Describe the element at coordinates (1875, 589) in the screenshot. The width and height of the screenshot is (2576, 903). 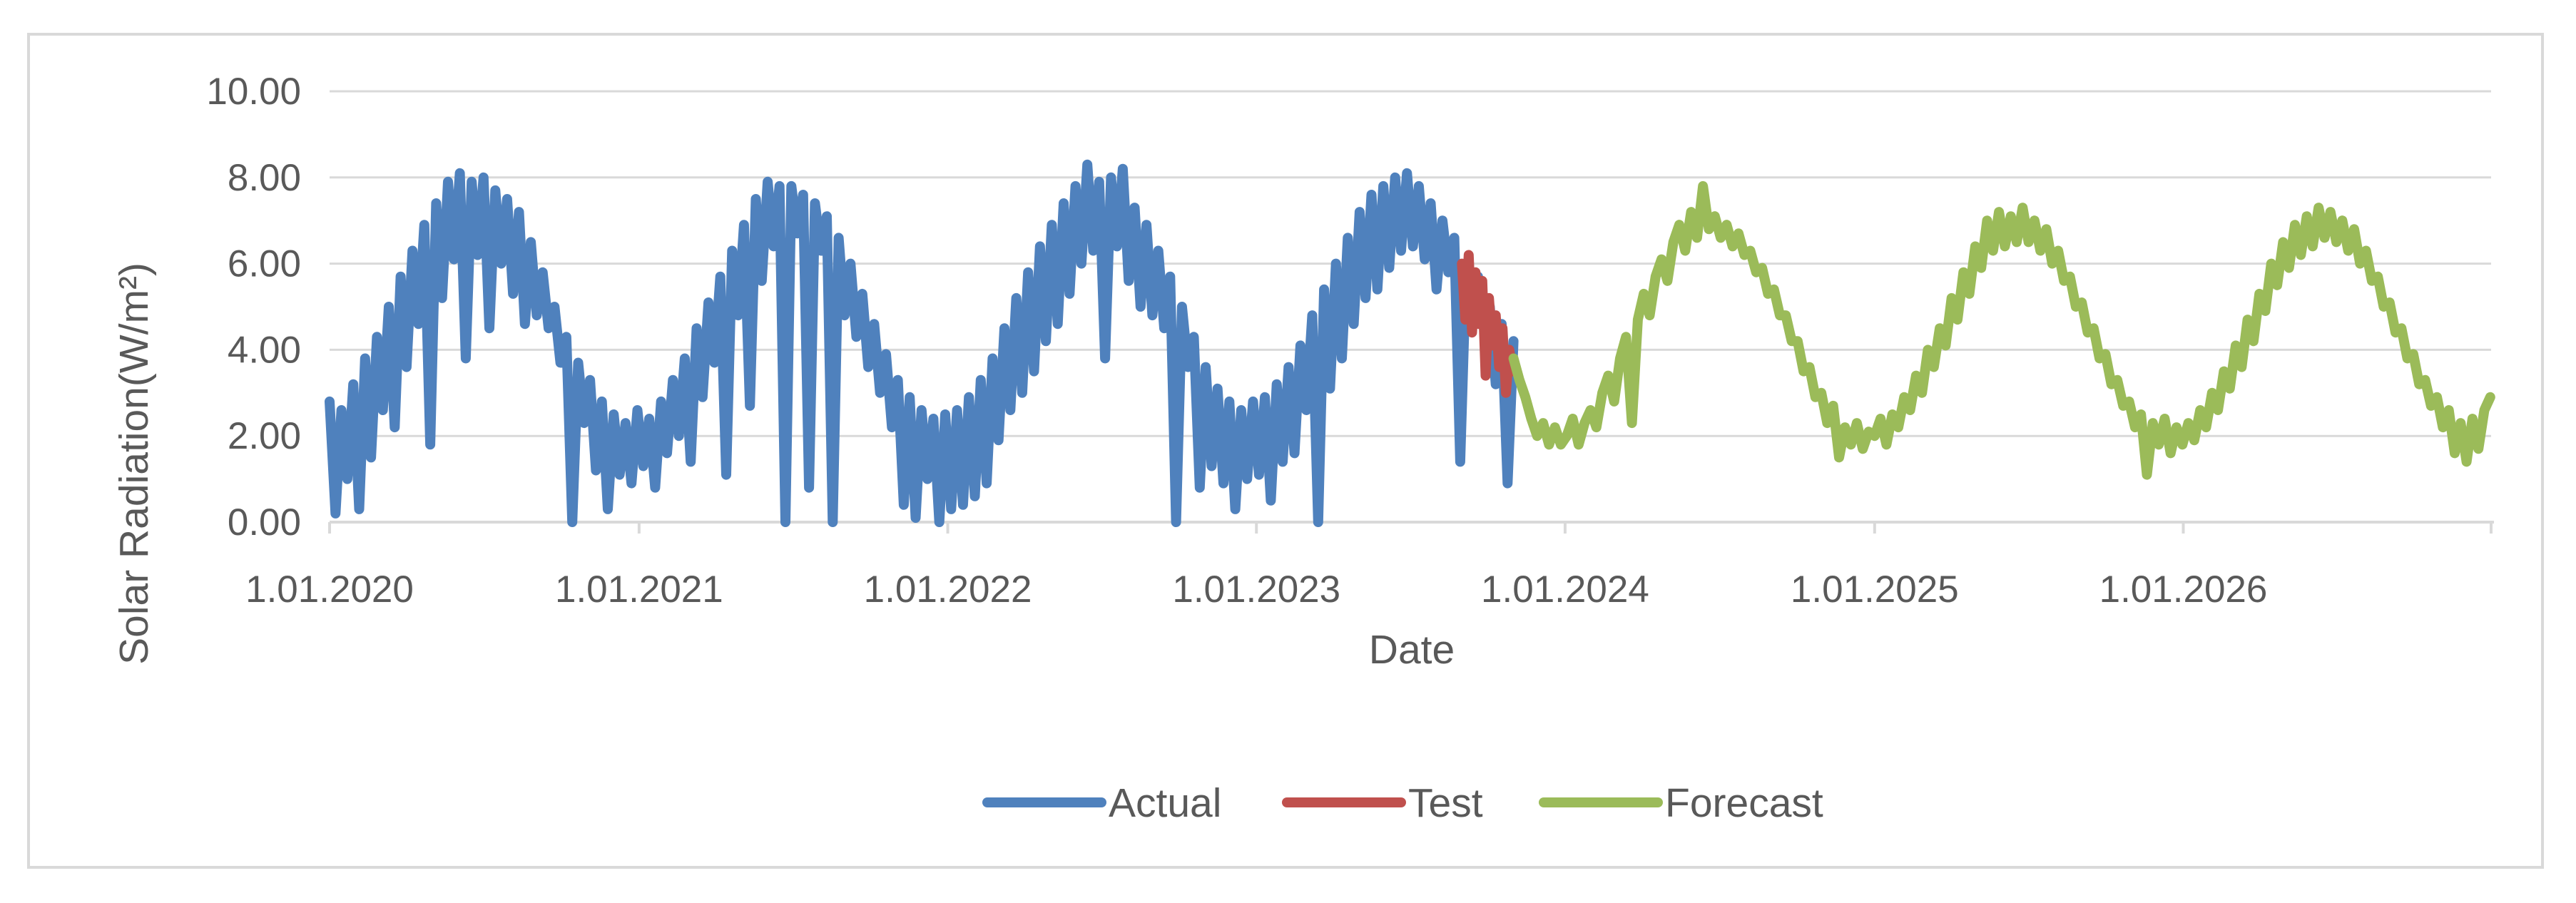
I see `x-tick-label: 1.01.2025` at that location.